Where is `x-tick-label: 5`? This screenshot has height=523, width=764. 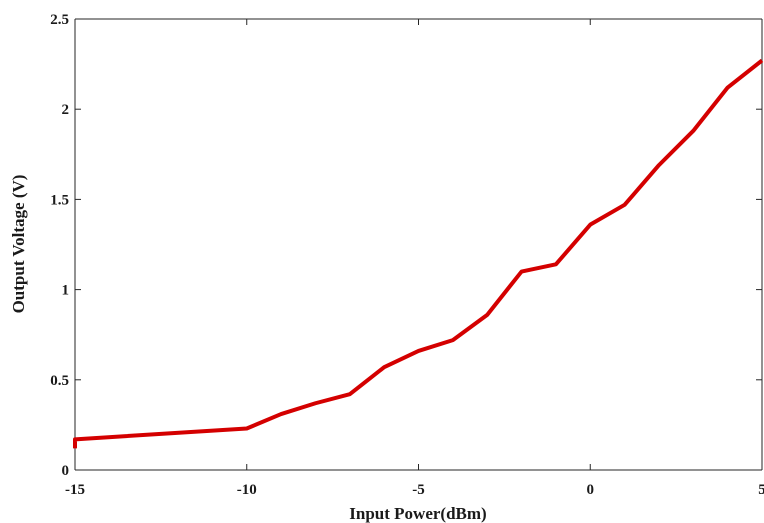
x-tick-label: 5 is located at coordinates (761, 490).